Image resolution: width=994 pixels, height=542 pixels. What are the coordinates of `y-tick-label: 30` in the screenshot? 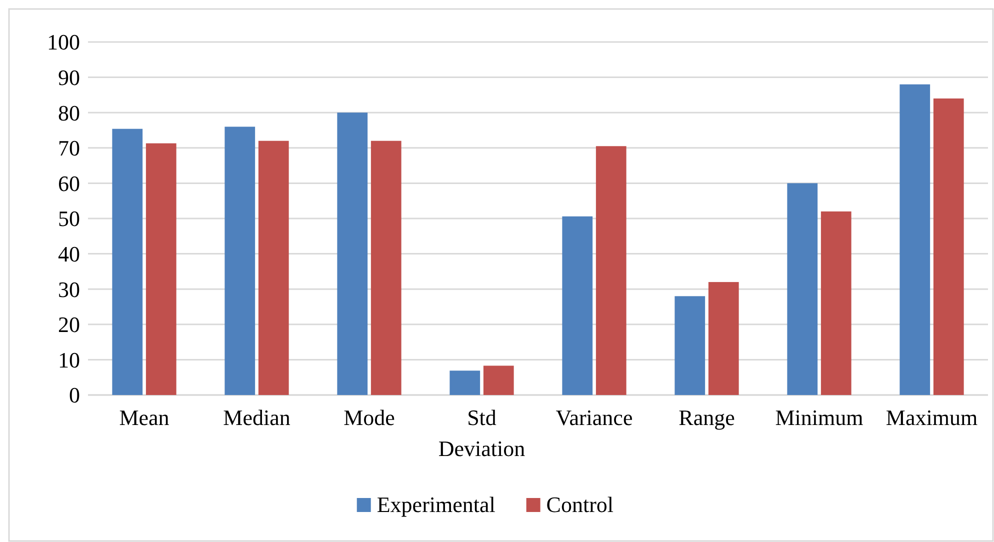 It's located at (69, 289).